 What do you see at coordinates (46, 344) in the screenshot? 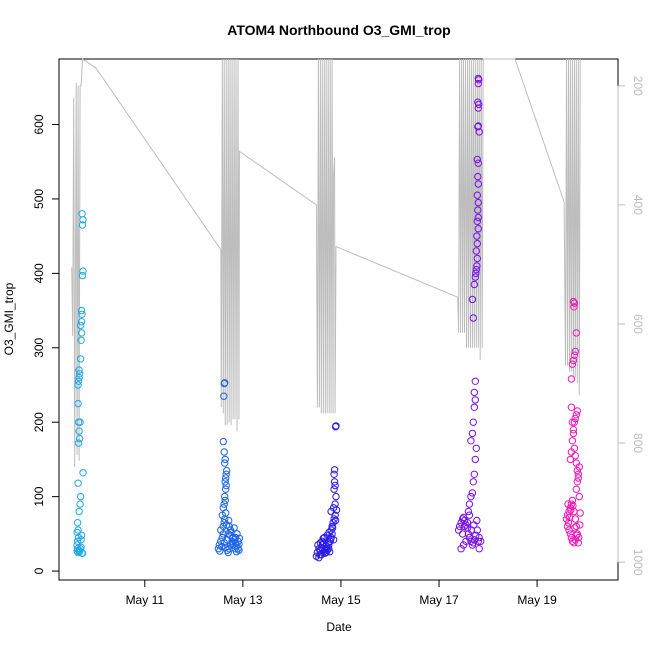
I see `y-axis: 0 100 200 300 400 500 600` at bounding box center [46, 344].